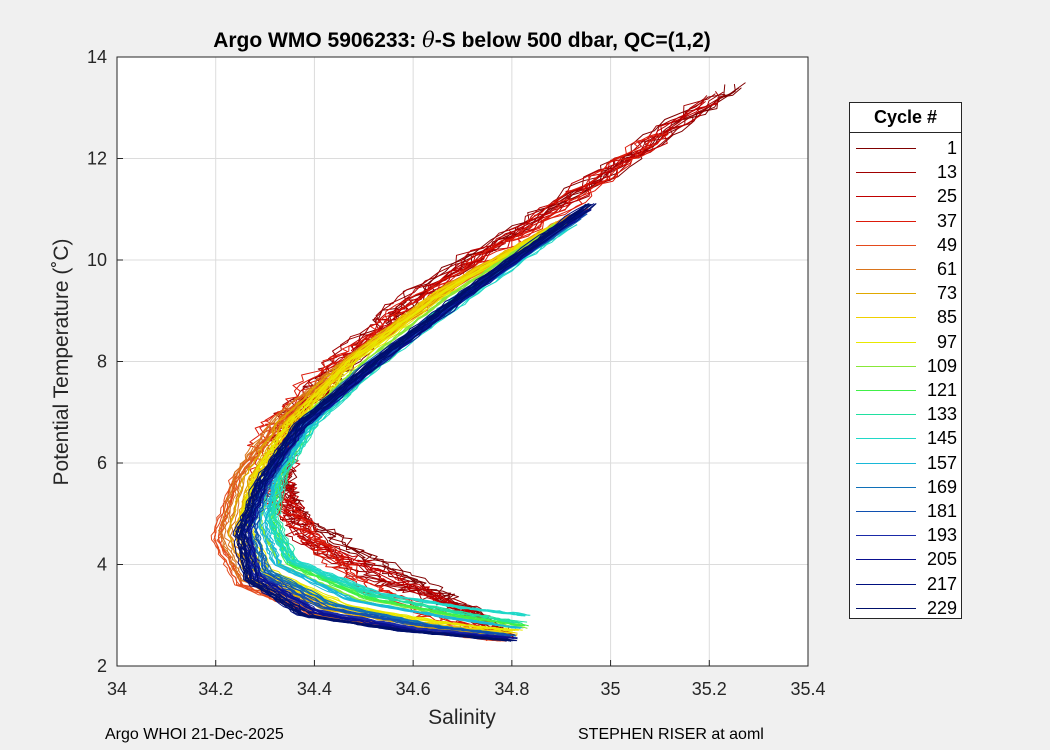  I want to click on legend-label: 229, so click(941, 607).